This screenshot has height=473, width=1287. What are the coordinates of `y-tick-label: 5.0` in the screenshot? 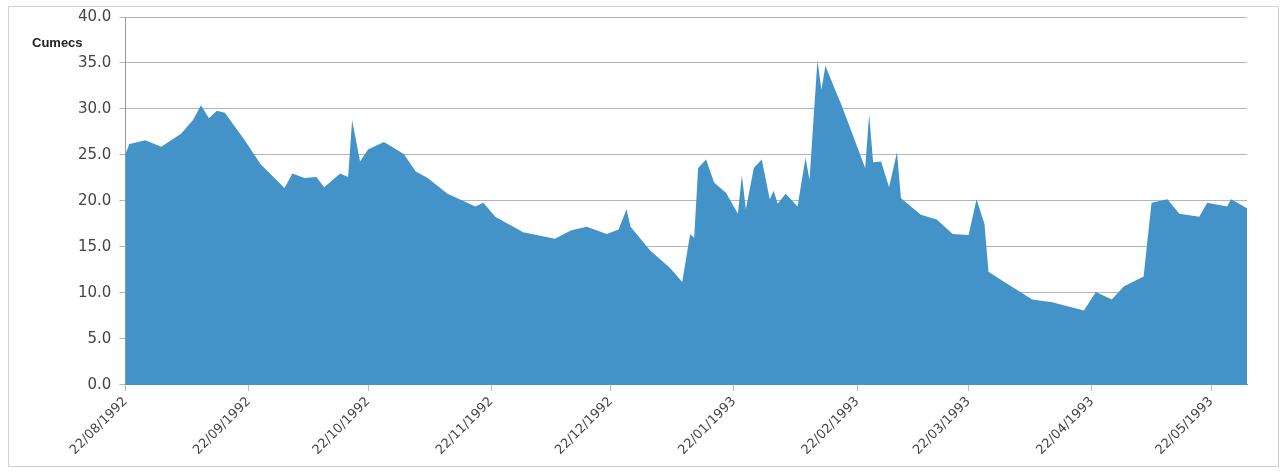 It's located at (99, 337).